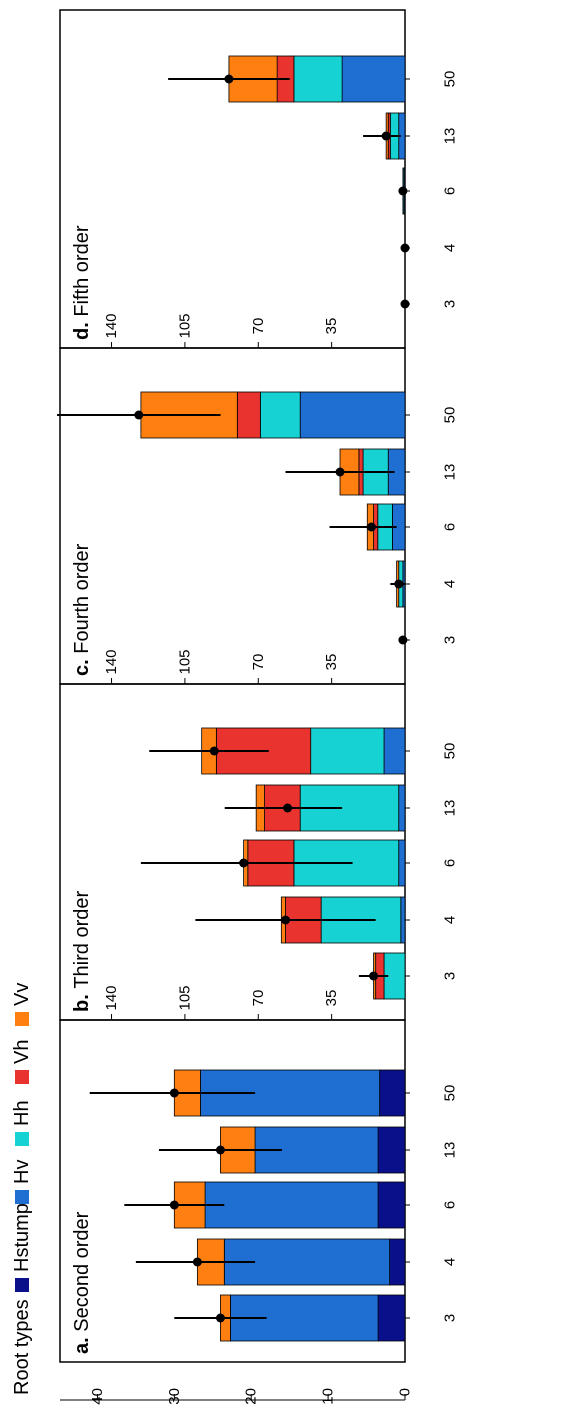 The width and height of the screenshot is (573, 1414). What do you see at coordinates (82, 665) in the screenshot?
I see `panel-title-prefix: c.` at bounding box center [82, 665].